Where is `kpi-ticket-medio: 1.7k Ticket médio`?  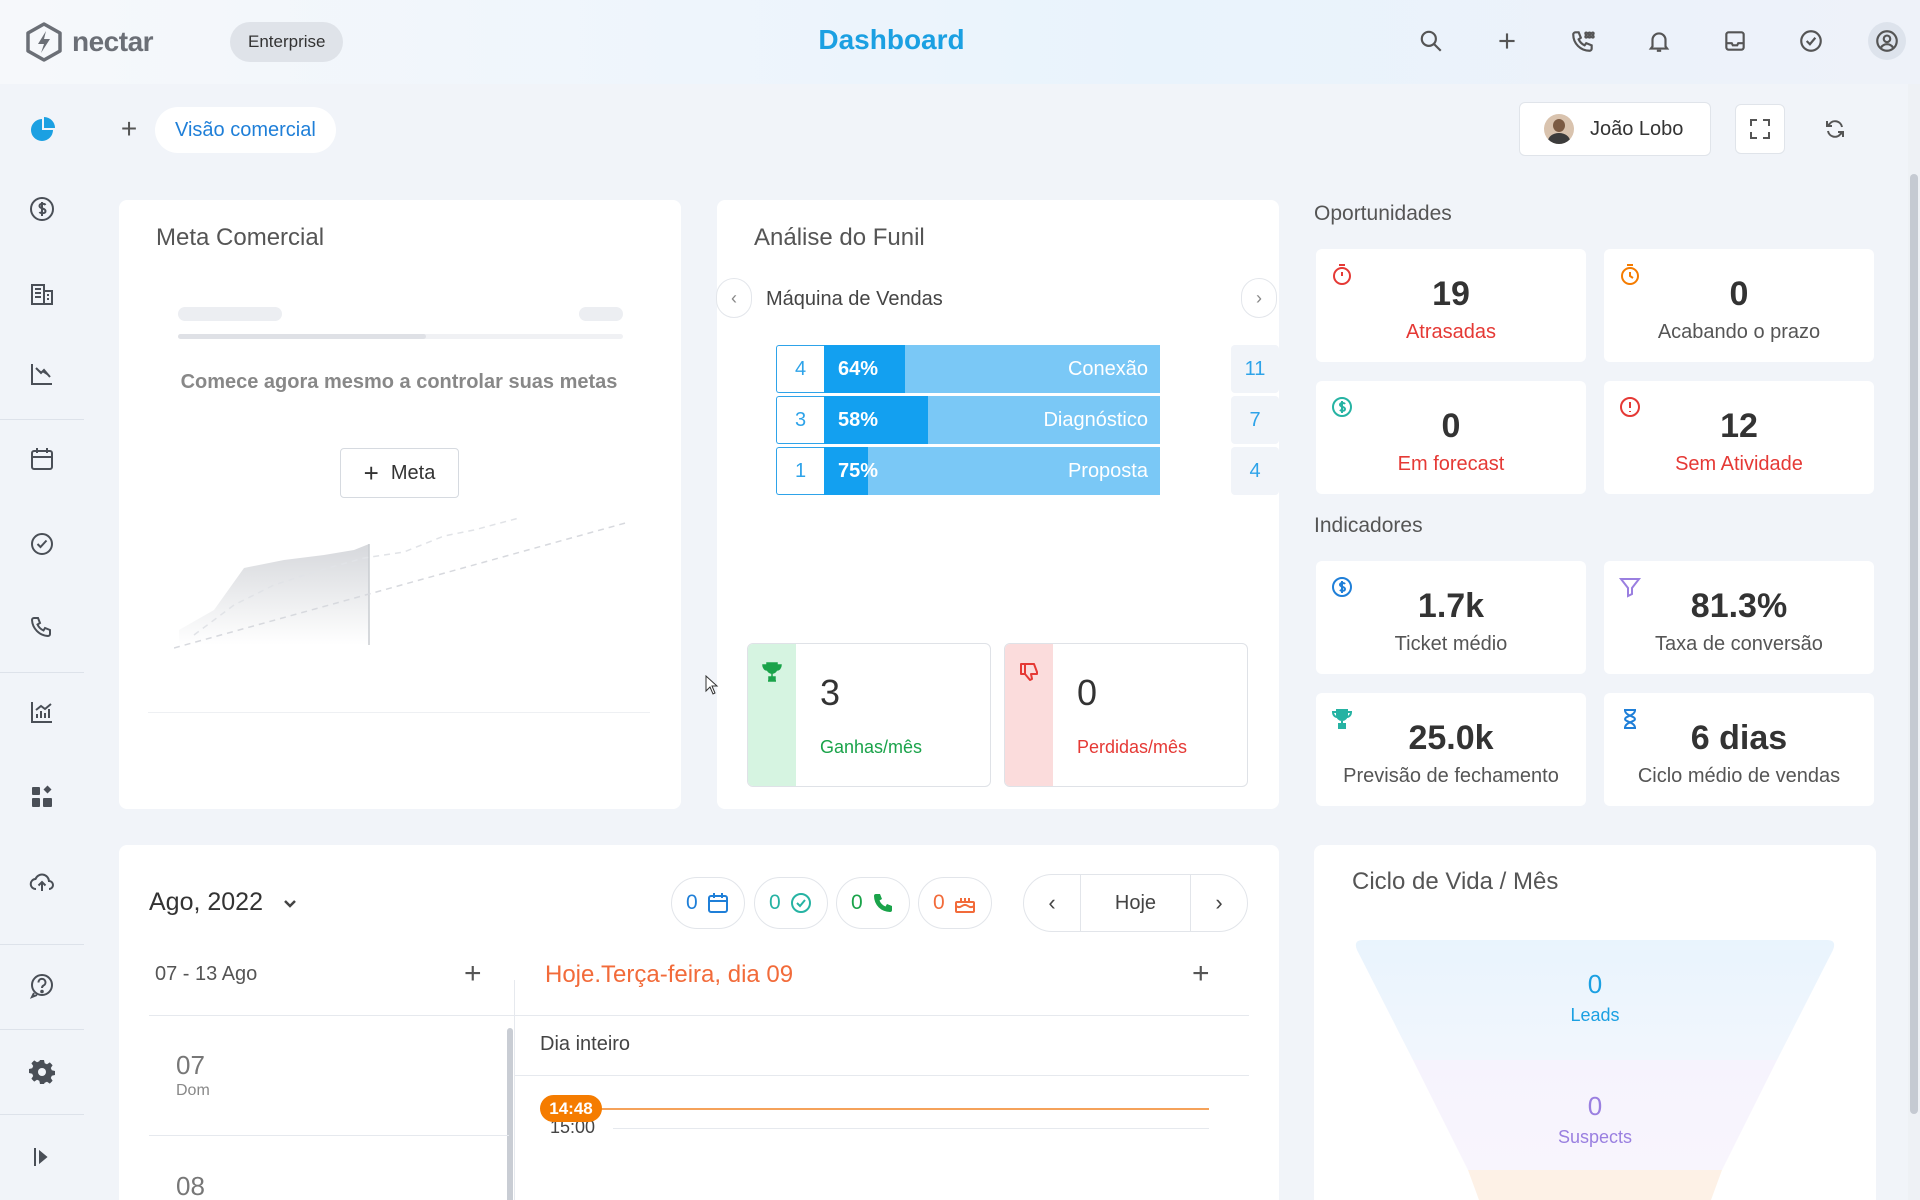 kpi-ticket-medio: 1.7k Ticket médio is located at coordinates (1451, 617).